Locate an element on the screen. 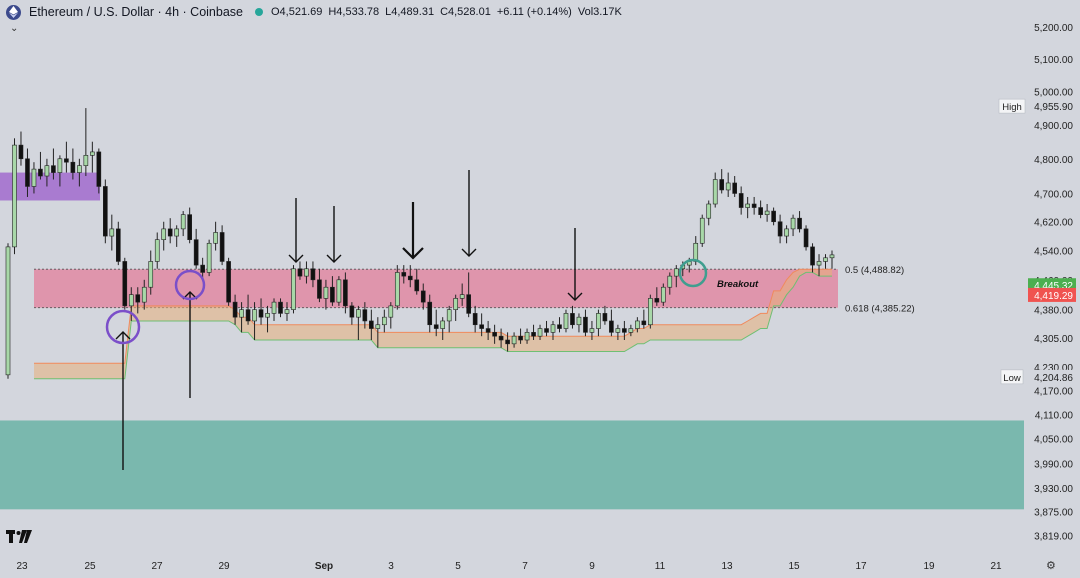  collapse-legend-chevron-down-icon: ⌄ is located at coordinates (14, 28).